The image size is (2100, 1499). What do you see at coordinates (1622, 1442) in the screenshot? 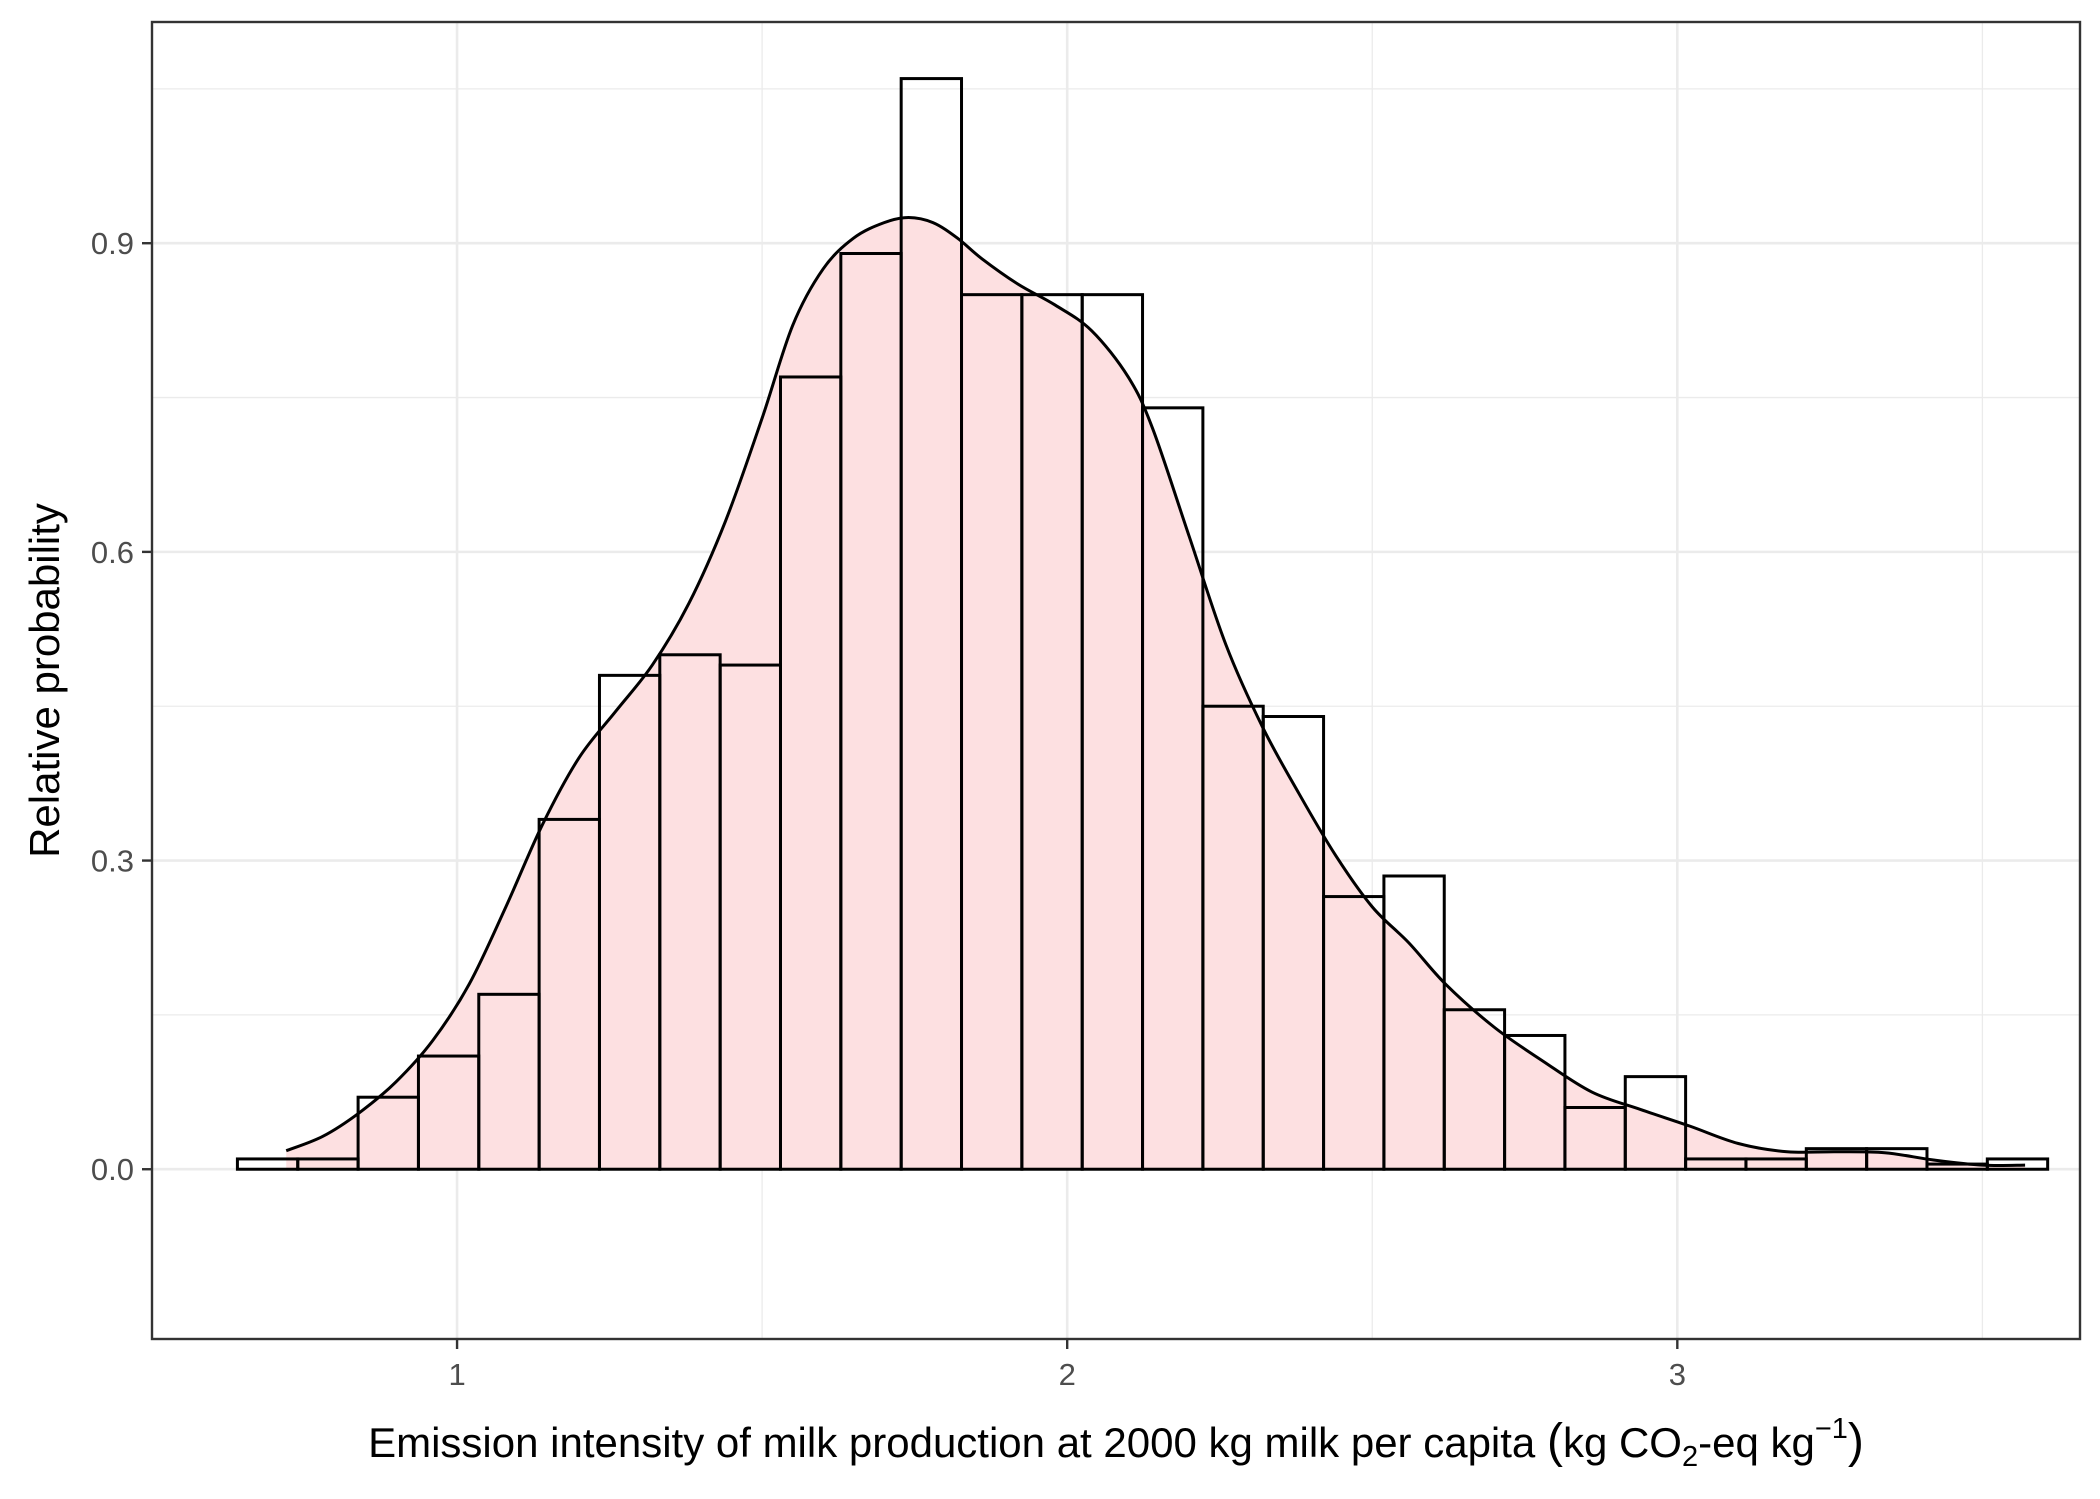
I see `x-axis-title-unit: kg CO` at bounding box center [1622, 1442].